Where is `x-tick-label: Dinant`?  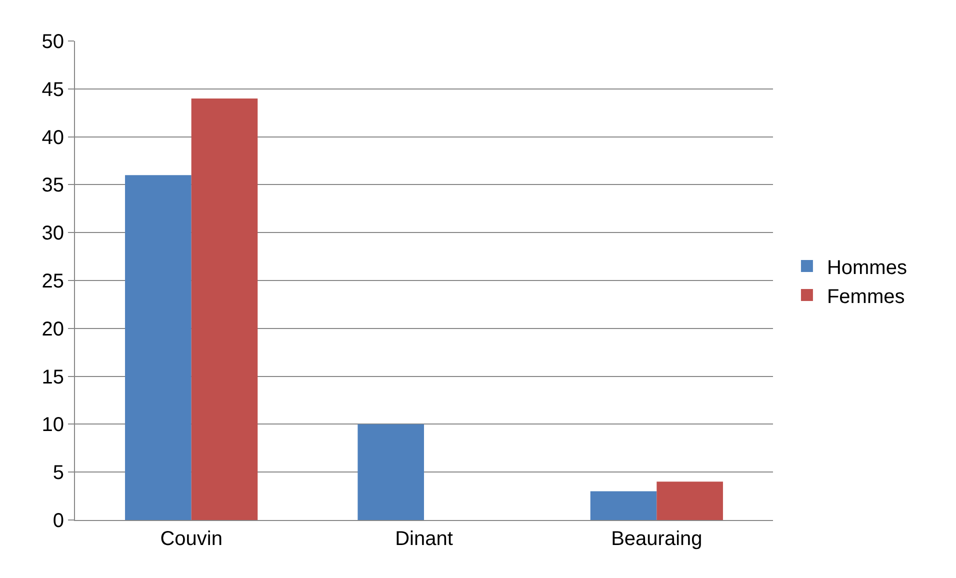
x-tick-label: Dinant is located at coordinates (424, 539).